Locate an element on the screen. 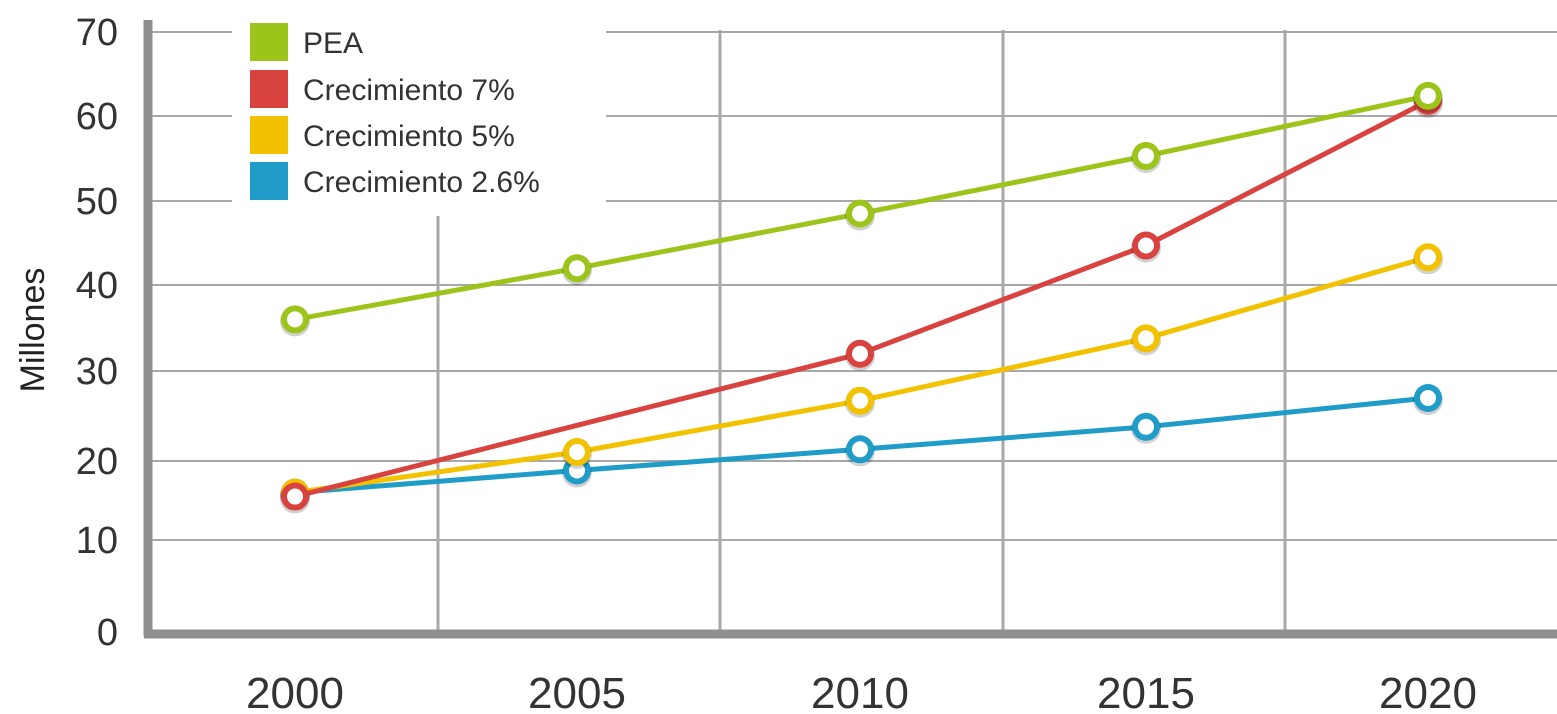 The width and height of the screenshot is (1557, 714). x-tick-label: 2000 is located at coordinates (295, 691).